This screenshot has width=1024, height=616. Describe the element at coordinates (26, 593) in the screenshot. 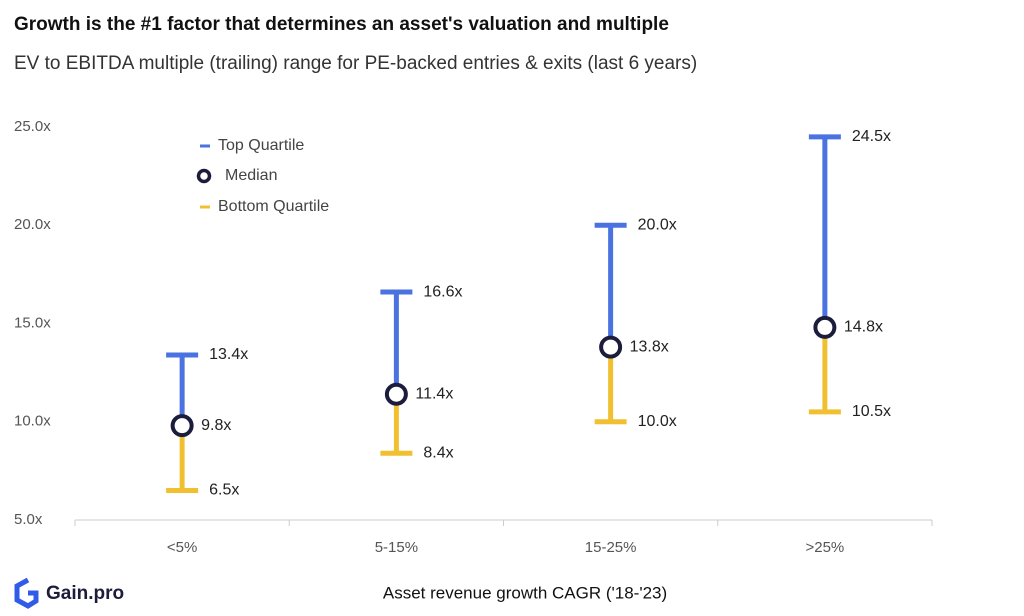

I see `logo-icon` at that location.